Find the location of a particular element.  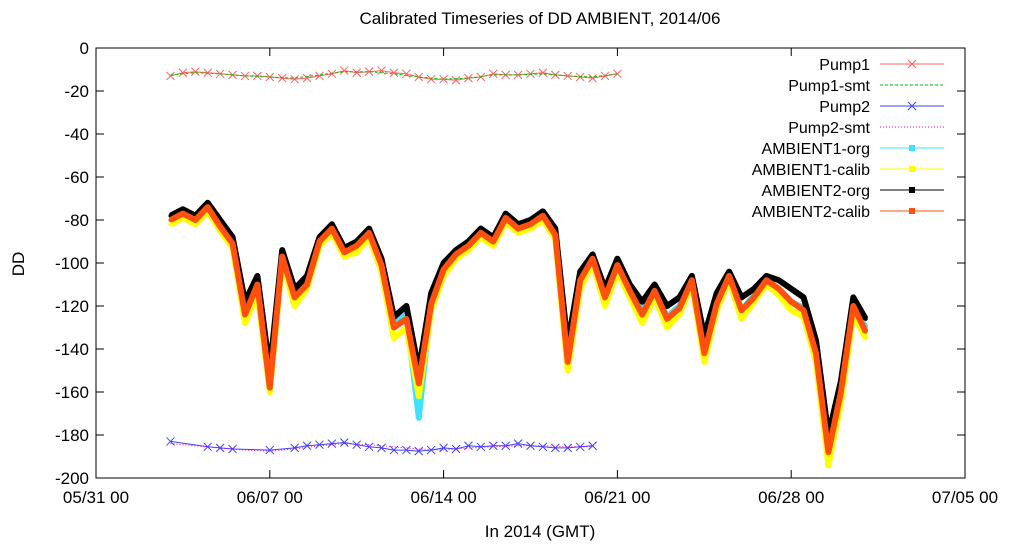

legend-label-pump1-smt: Pump1-smt is located at coordinates (829, 86).